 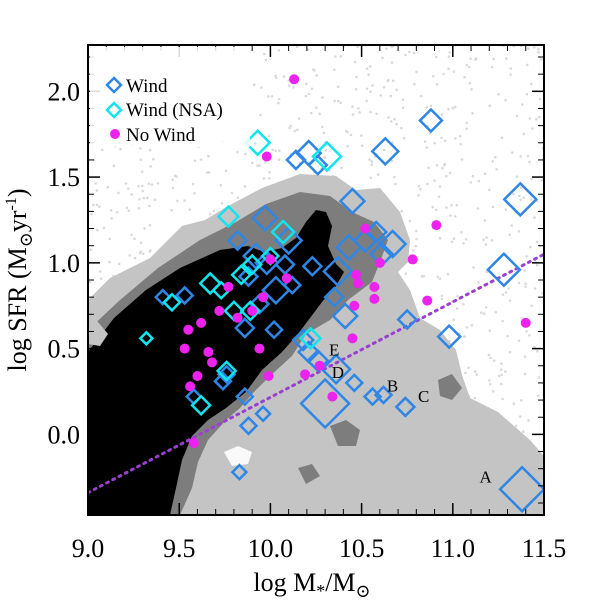 What do you see at coordinates (64, 91) in the screenshot?
I see `y-tick-label: 2.0` at bounding box center [64, 91].